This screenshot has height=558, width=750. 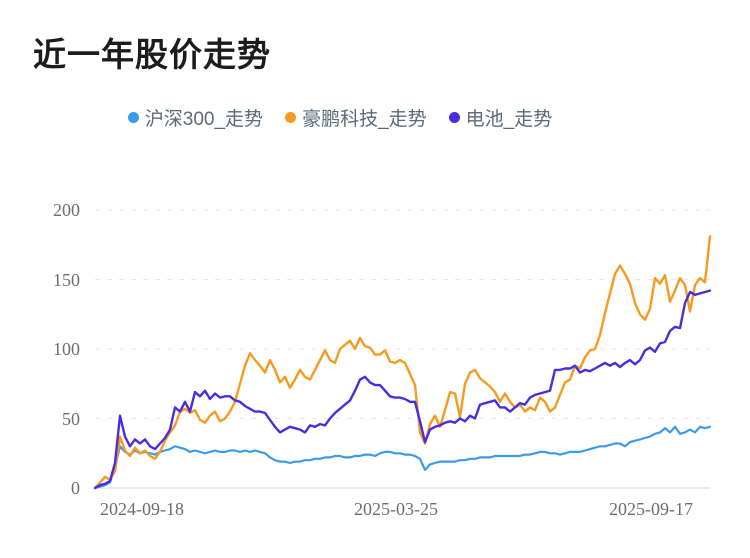 What do you see at coordinates (364, 119) in the screenshot?
I see `legend-item-label: 豪鹏科技_走势` at bounding box center [364, 119].